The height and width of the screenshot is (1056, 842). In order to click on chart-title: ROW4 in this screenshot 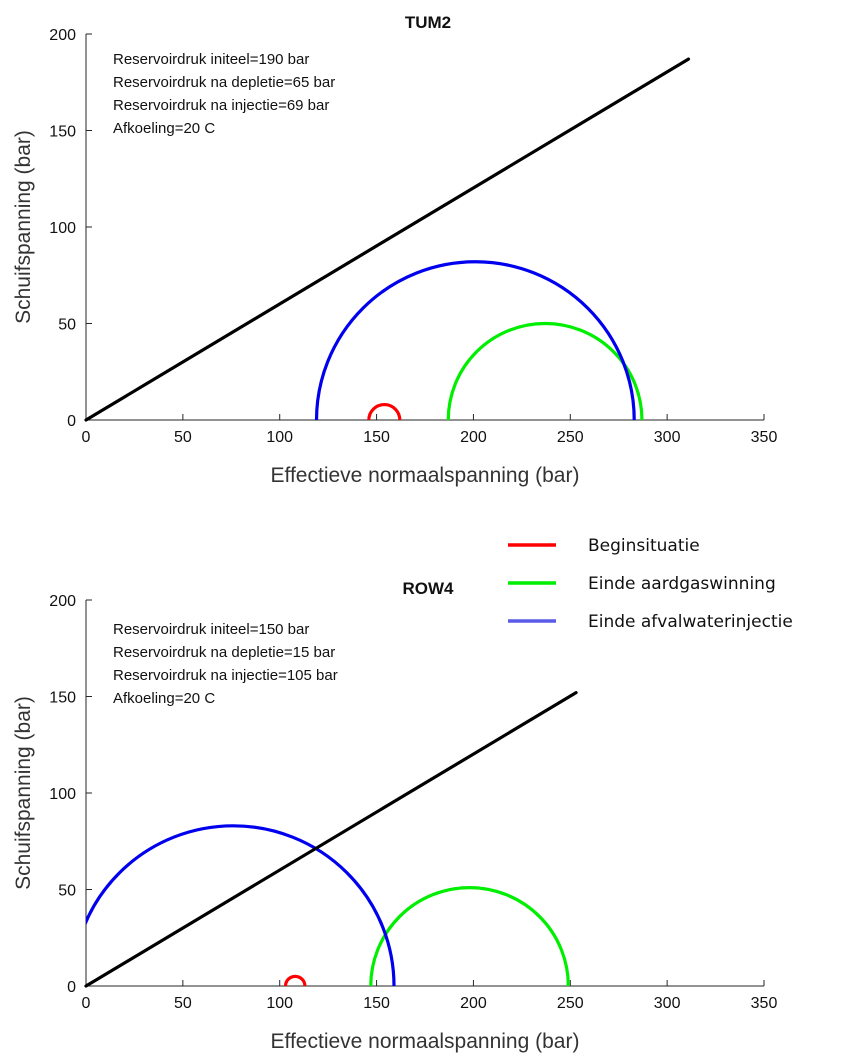, I will do `click(429, 588)`.